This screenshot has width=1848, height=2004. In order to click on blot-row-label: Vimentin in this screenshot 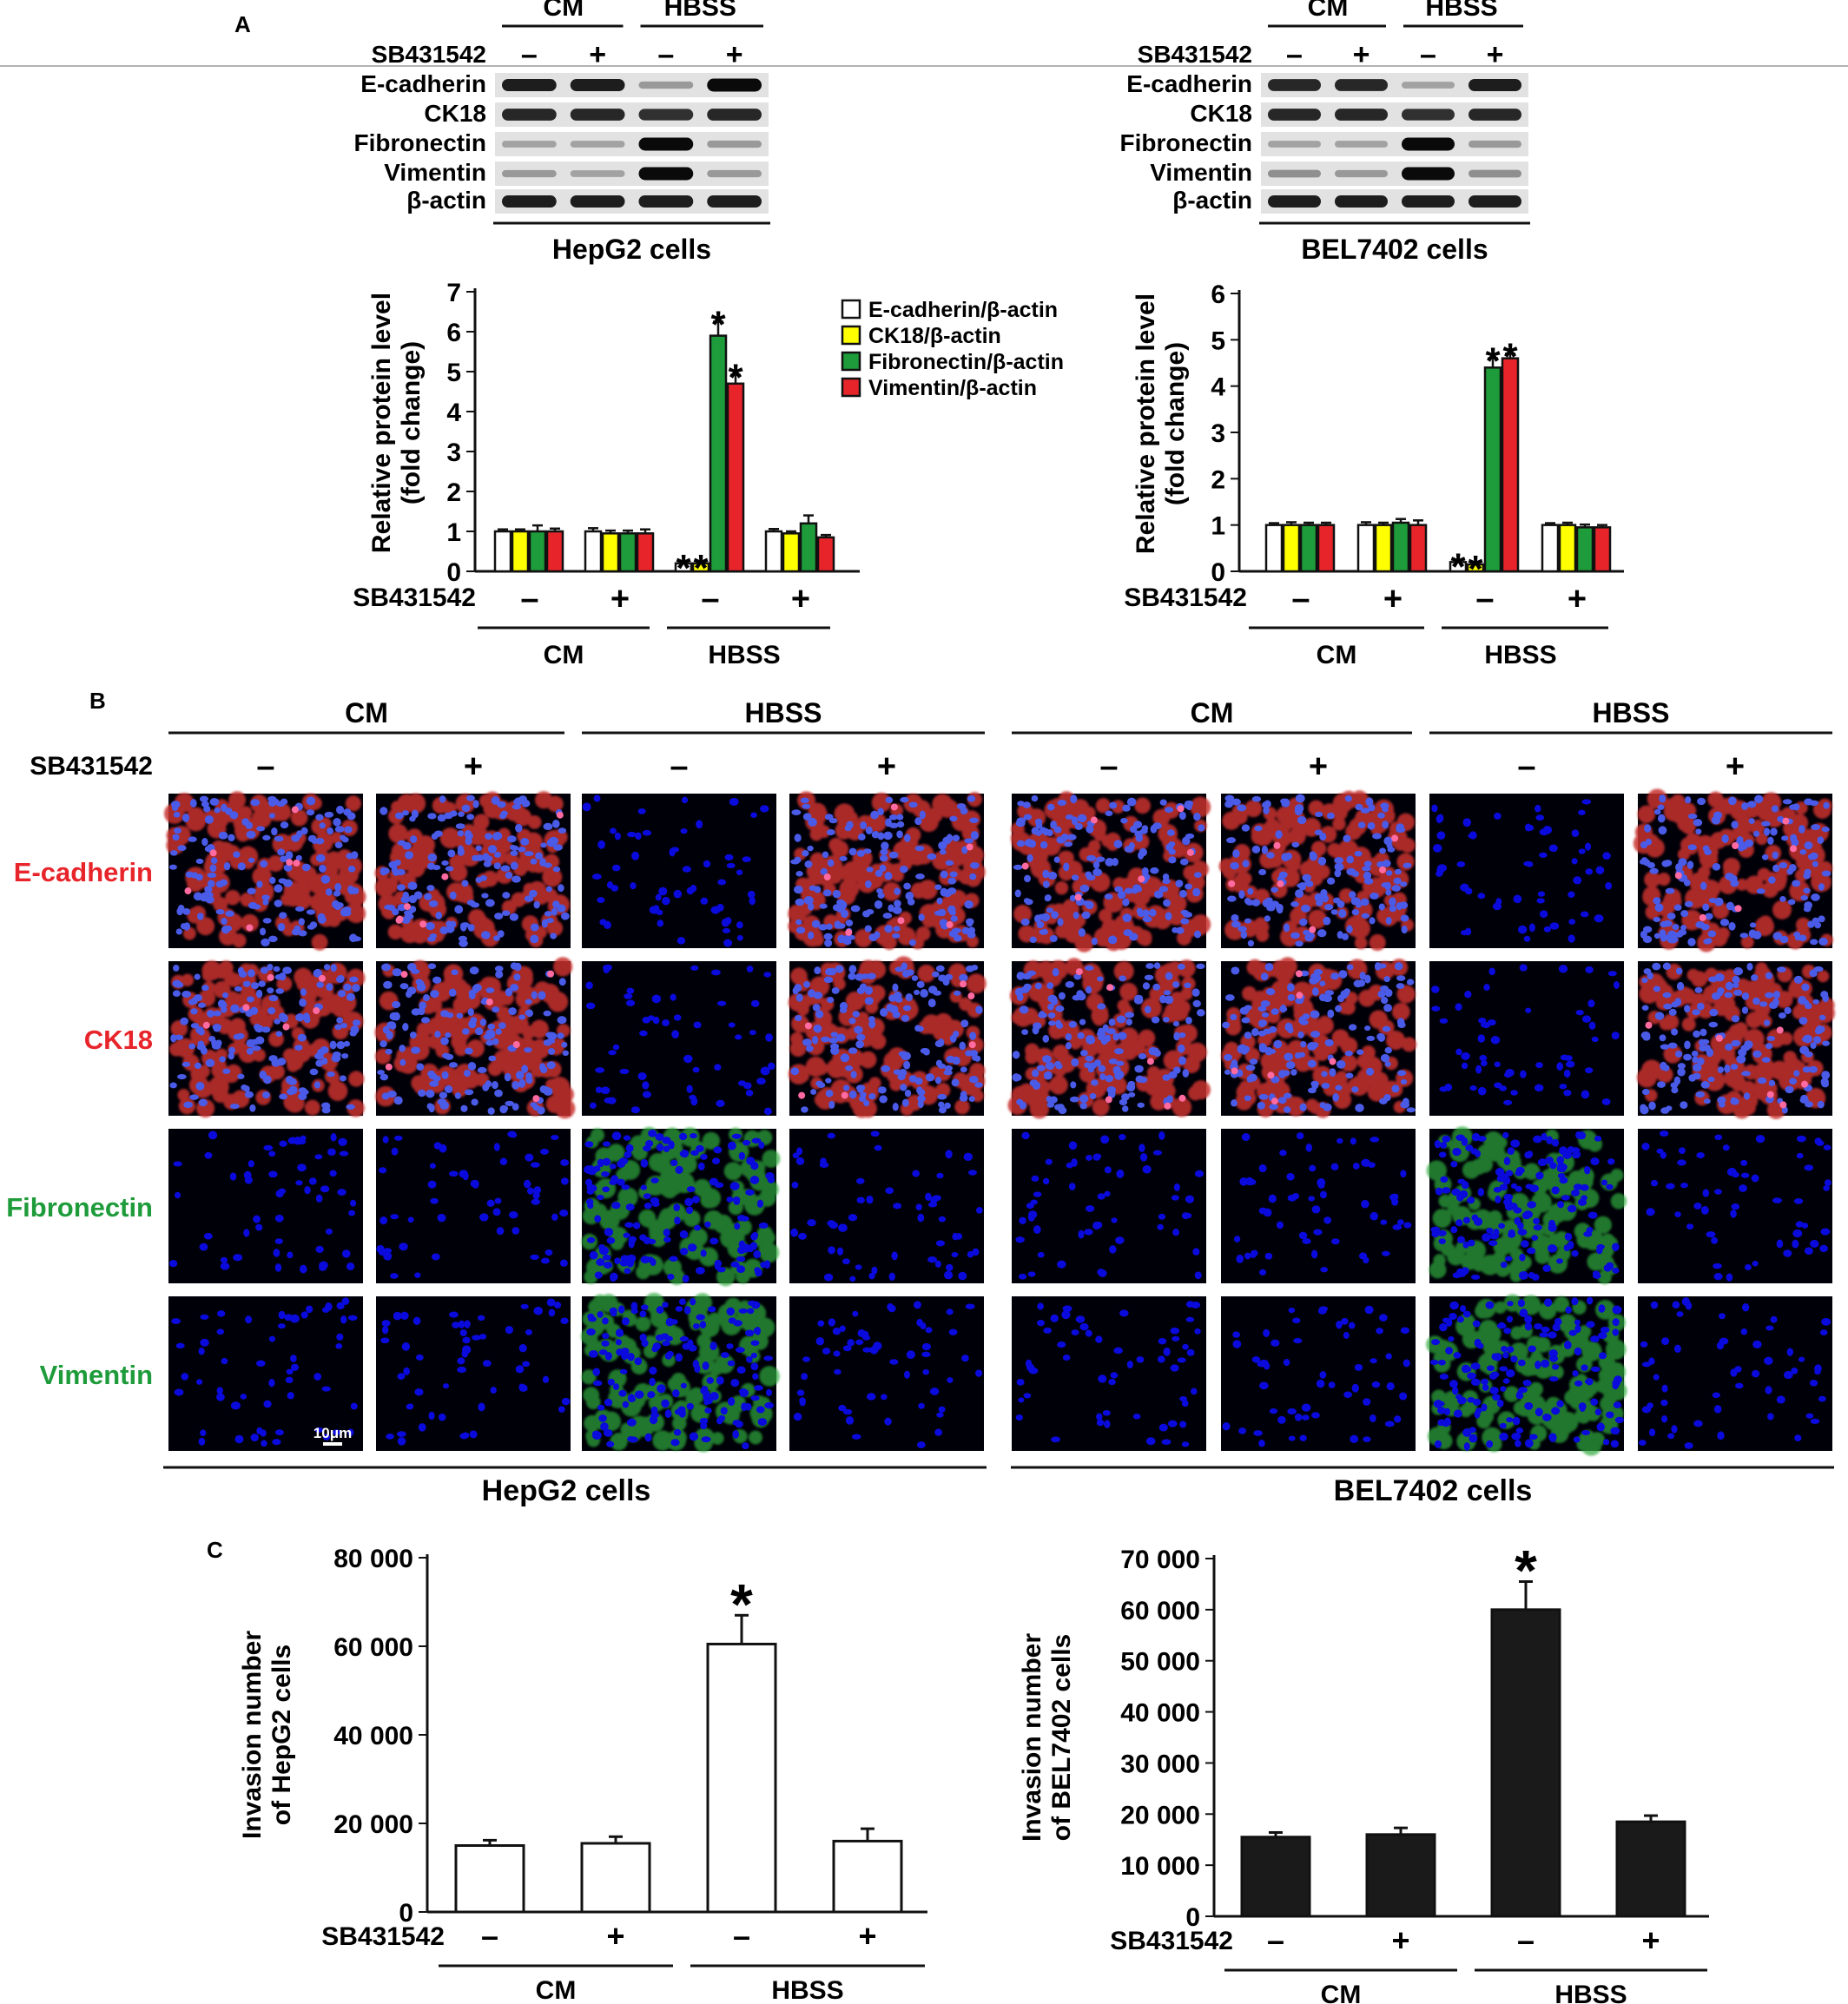, I will do `click(1201, 172)`.